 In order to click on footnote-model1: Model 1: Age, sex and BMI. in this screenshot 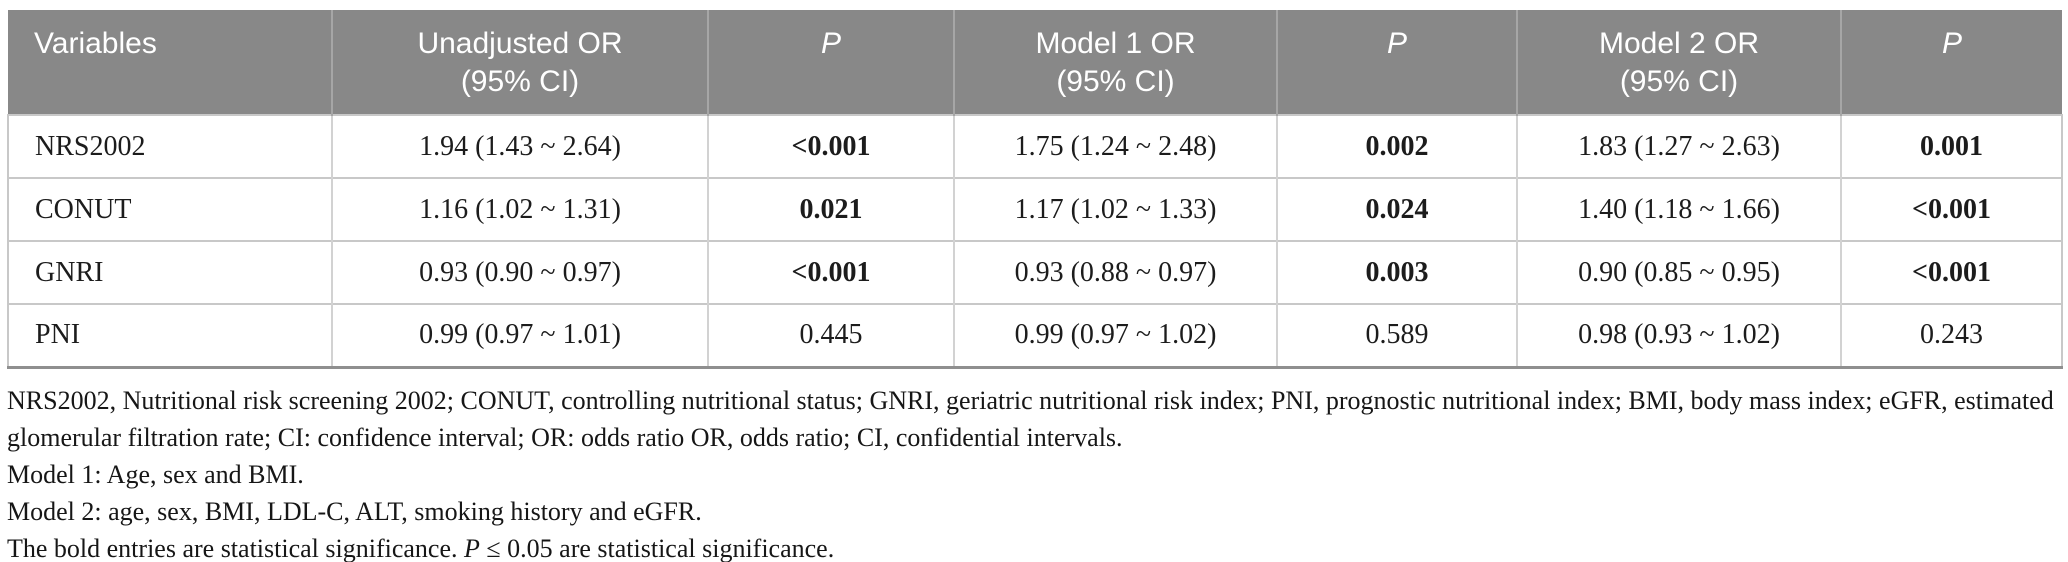, I will do `click(155, 474)`.